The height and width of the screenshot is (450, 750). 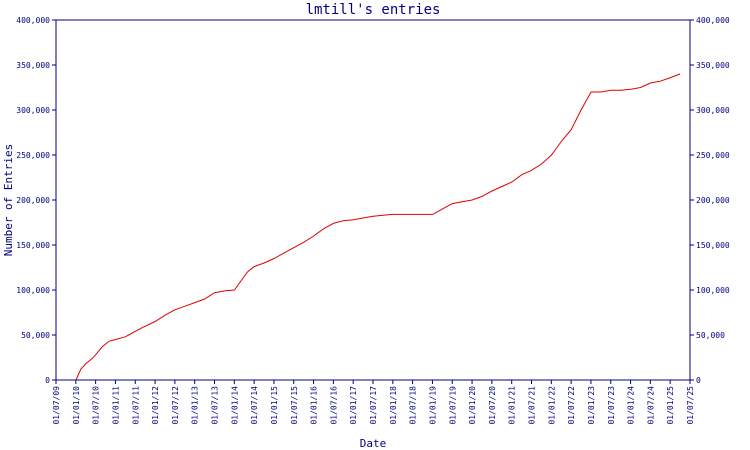 I want to click on x-tick-label: 01/07/16, so click(x=333, y=405).